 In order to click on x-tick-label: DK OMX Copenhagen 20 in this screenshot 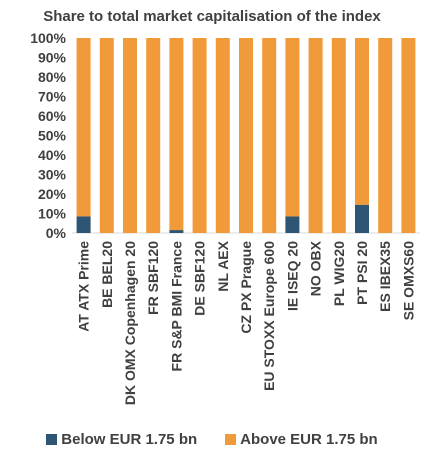, I will do `click(130, 323)`.